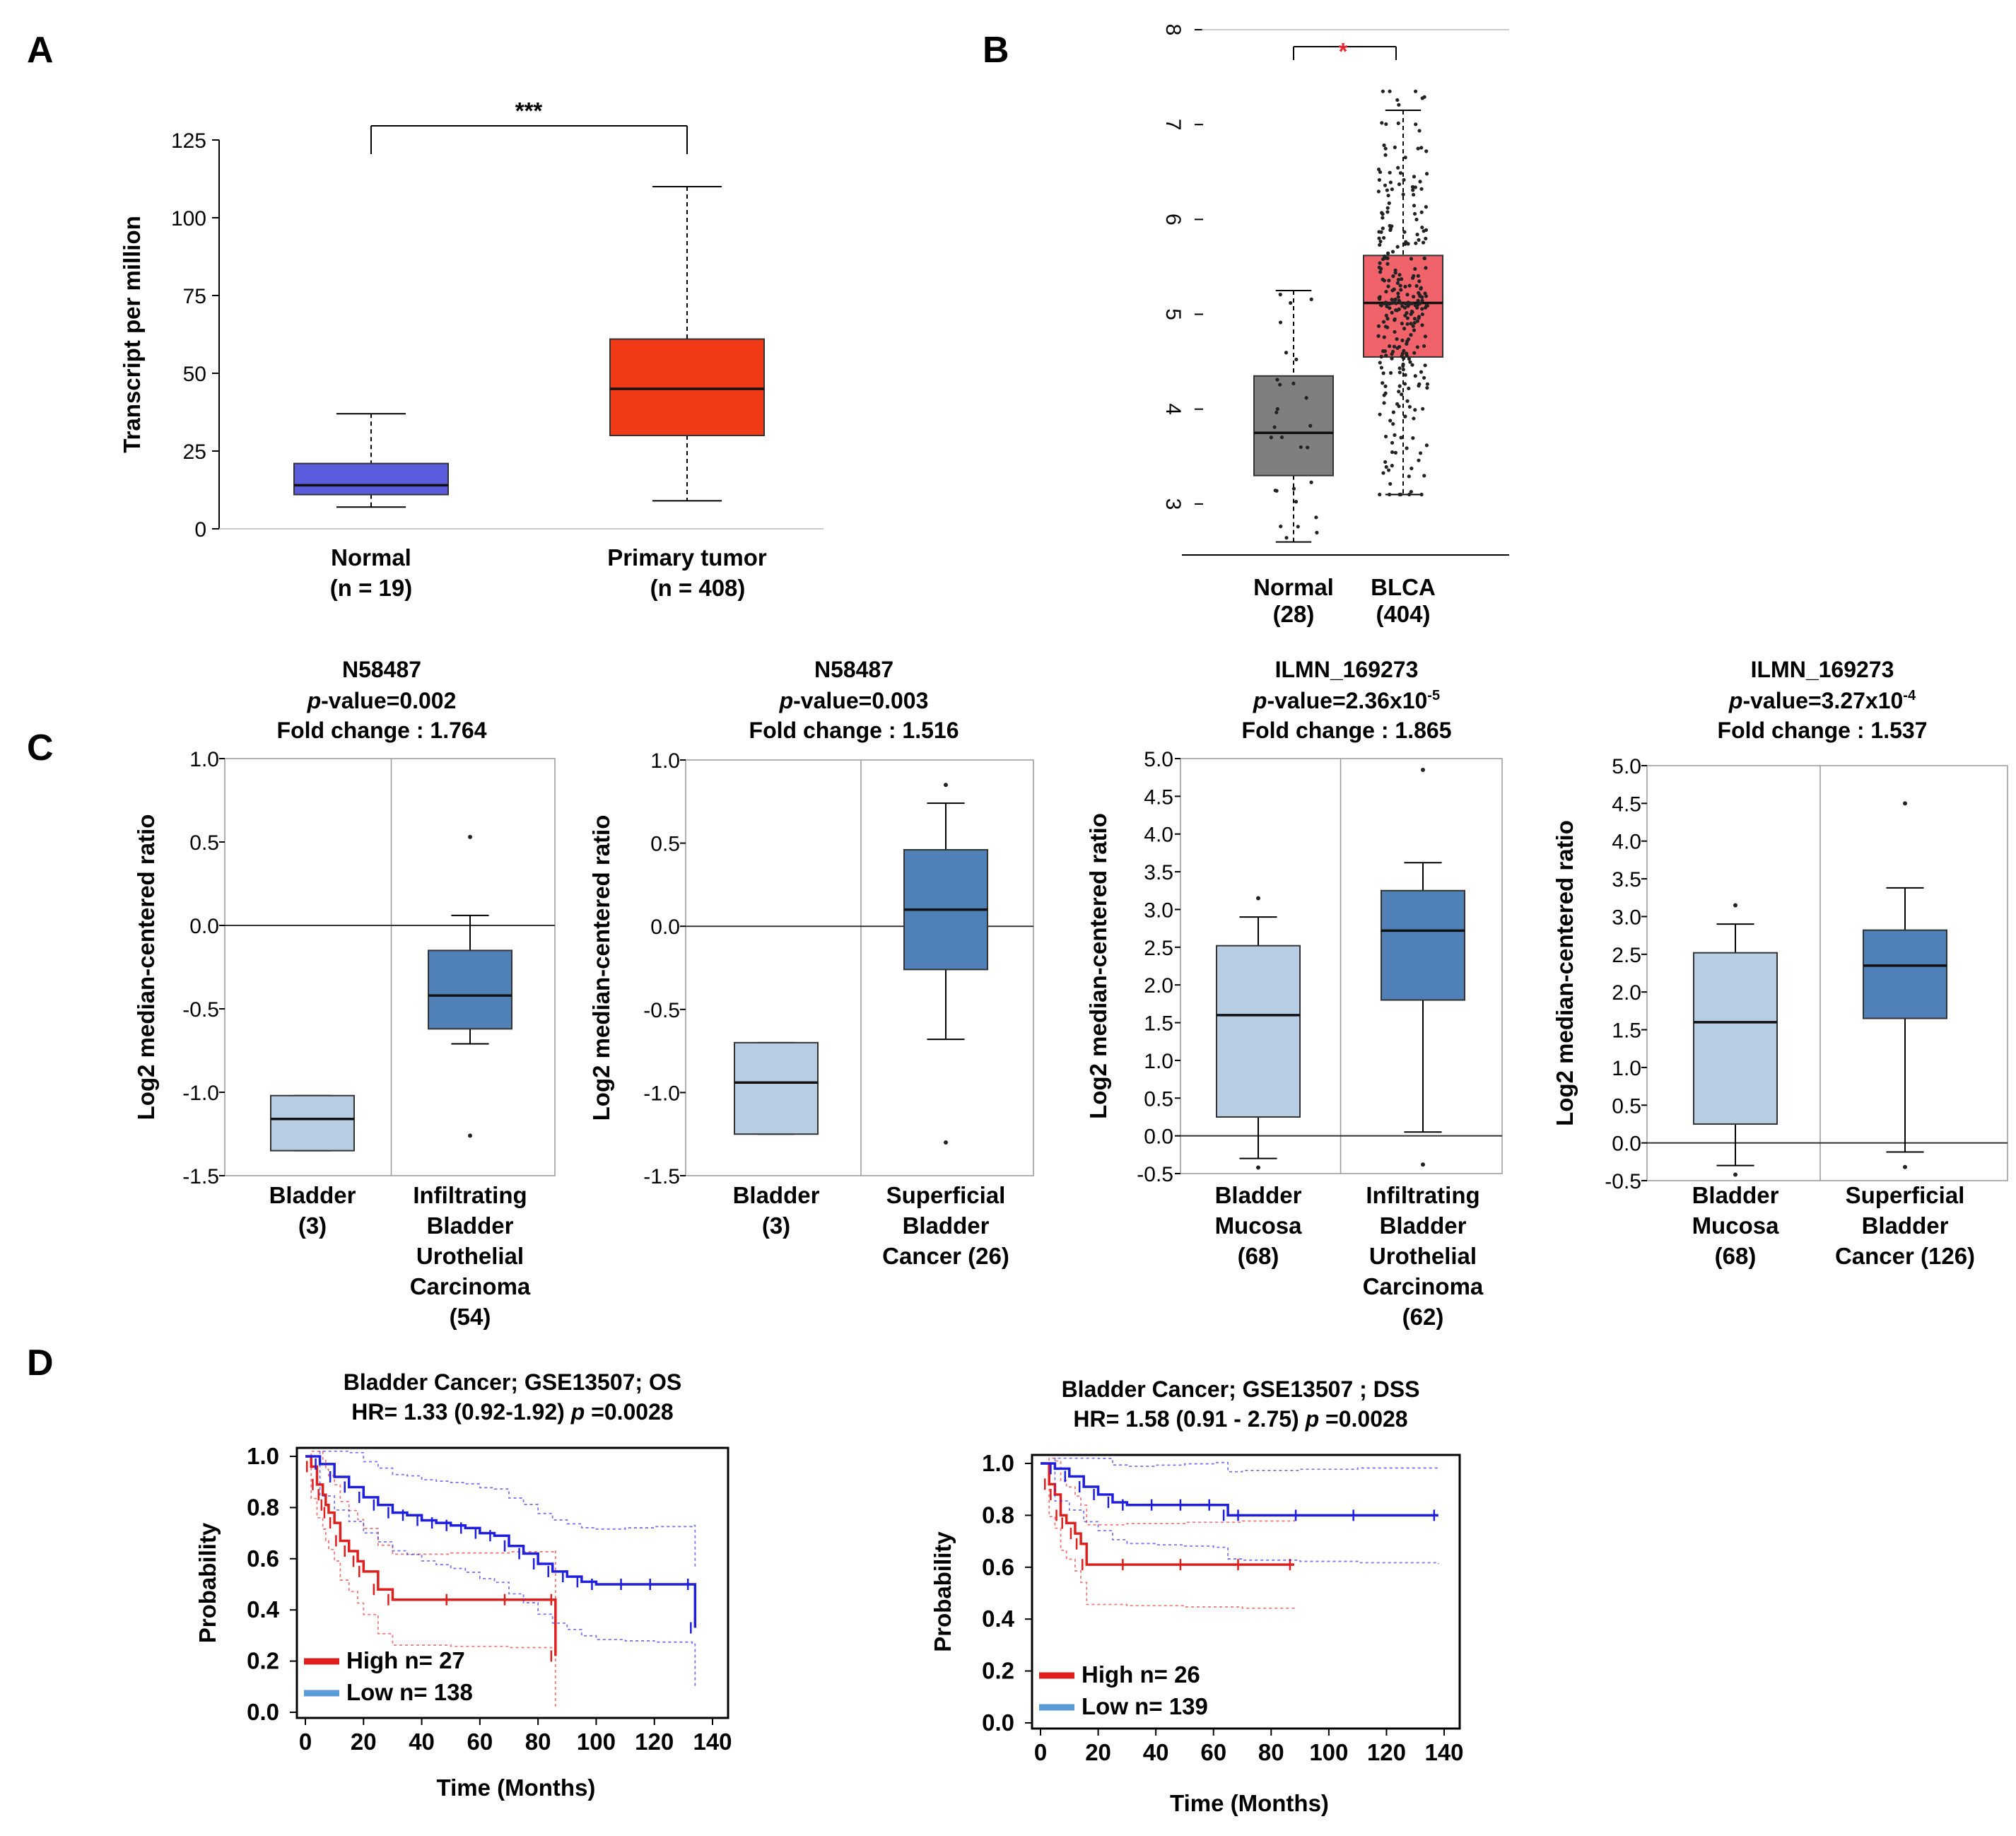  Describe the element at coordinates (854, 700) in the screenshot. I see `panel-c2-title-pvalue: p-value=0.003` at that location.